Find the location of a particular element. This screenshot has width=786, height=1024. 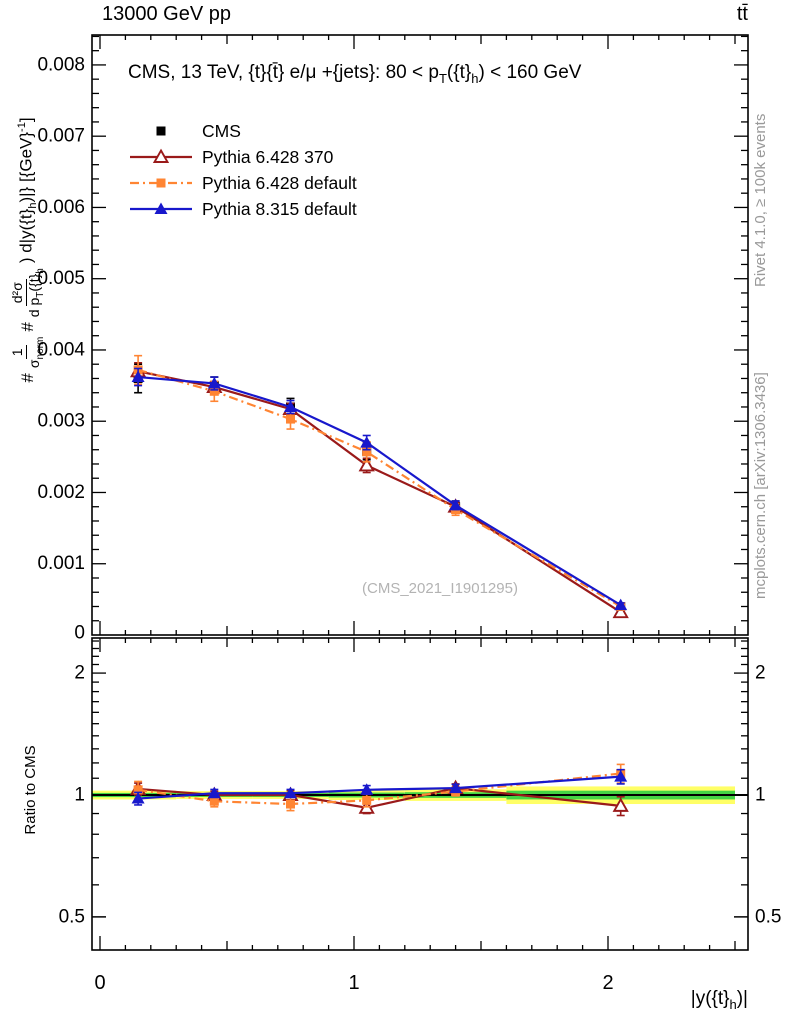

xtick-label: 1 is located at coordinates (353, 983).